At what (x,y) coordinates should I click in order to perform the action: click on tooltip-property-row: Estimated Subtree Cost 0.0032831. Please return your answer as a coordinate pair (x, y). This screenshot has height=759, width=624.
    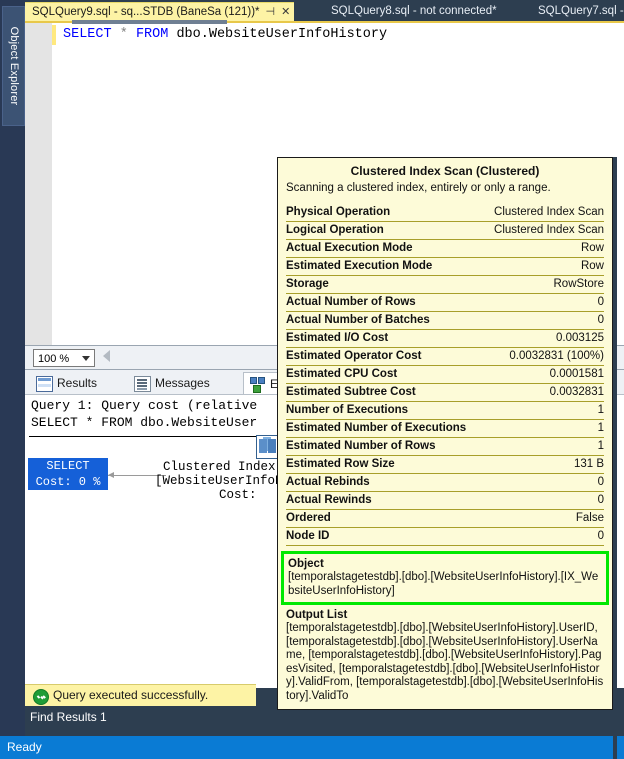
    Looking at the image, I should click on (445, 393).